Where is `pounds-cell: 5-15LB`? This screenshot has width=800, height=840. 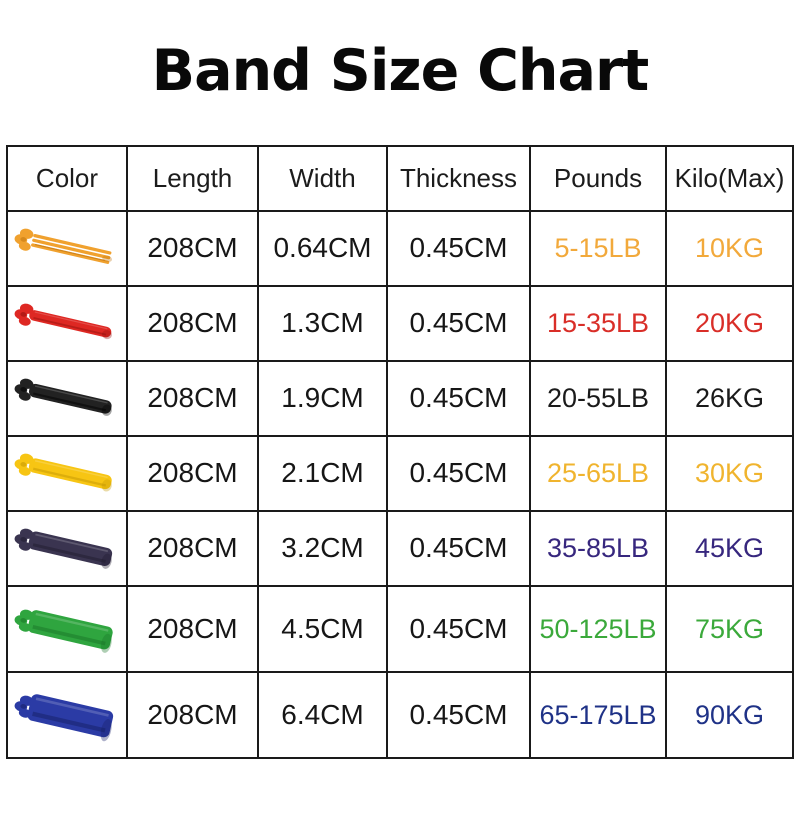
pounds-cell: 5-15LB is located at coordinates (598, 248).